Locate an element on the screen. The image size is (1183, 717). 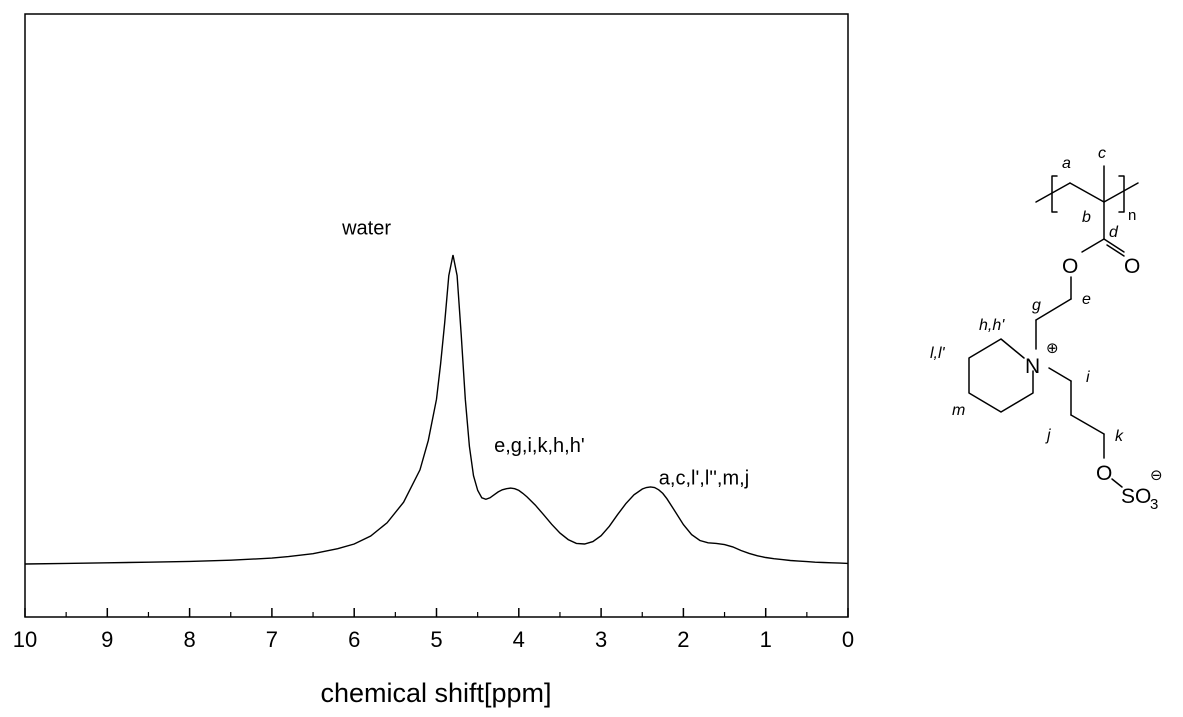
atom-so3-subscript: 3 is located at coordinates (1154, 504).